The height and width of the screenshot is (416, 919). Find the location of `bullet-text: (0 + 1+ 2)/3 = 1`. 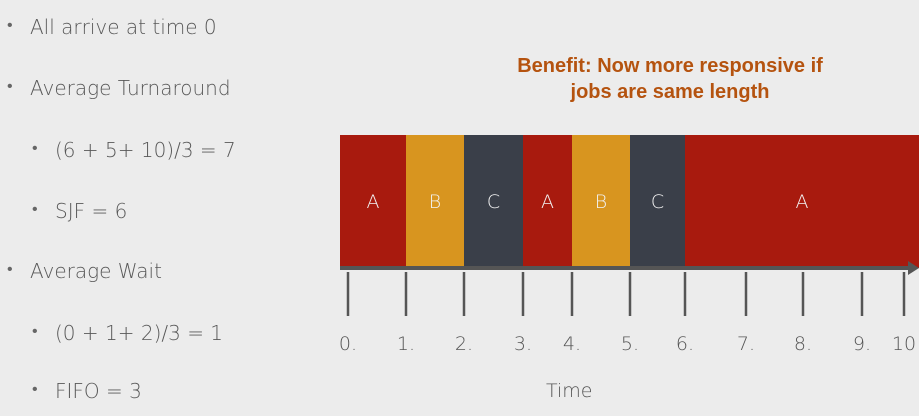

bullet-text: (0 + 1+ 2)/3 = 1 is located at coordinates (139, 333).